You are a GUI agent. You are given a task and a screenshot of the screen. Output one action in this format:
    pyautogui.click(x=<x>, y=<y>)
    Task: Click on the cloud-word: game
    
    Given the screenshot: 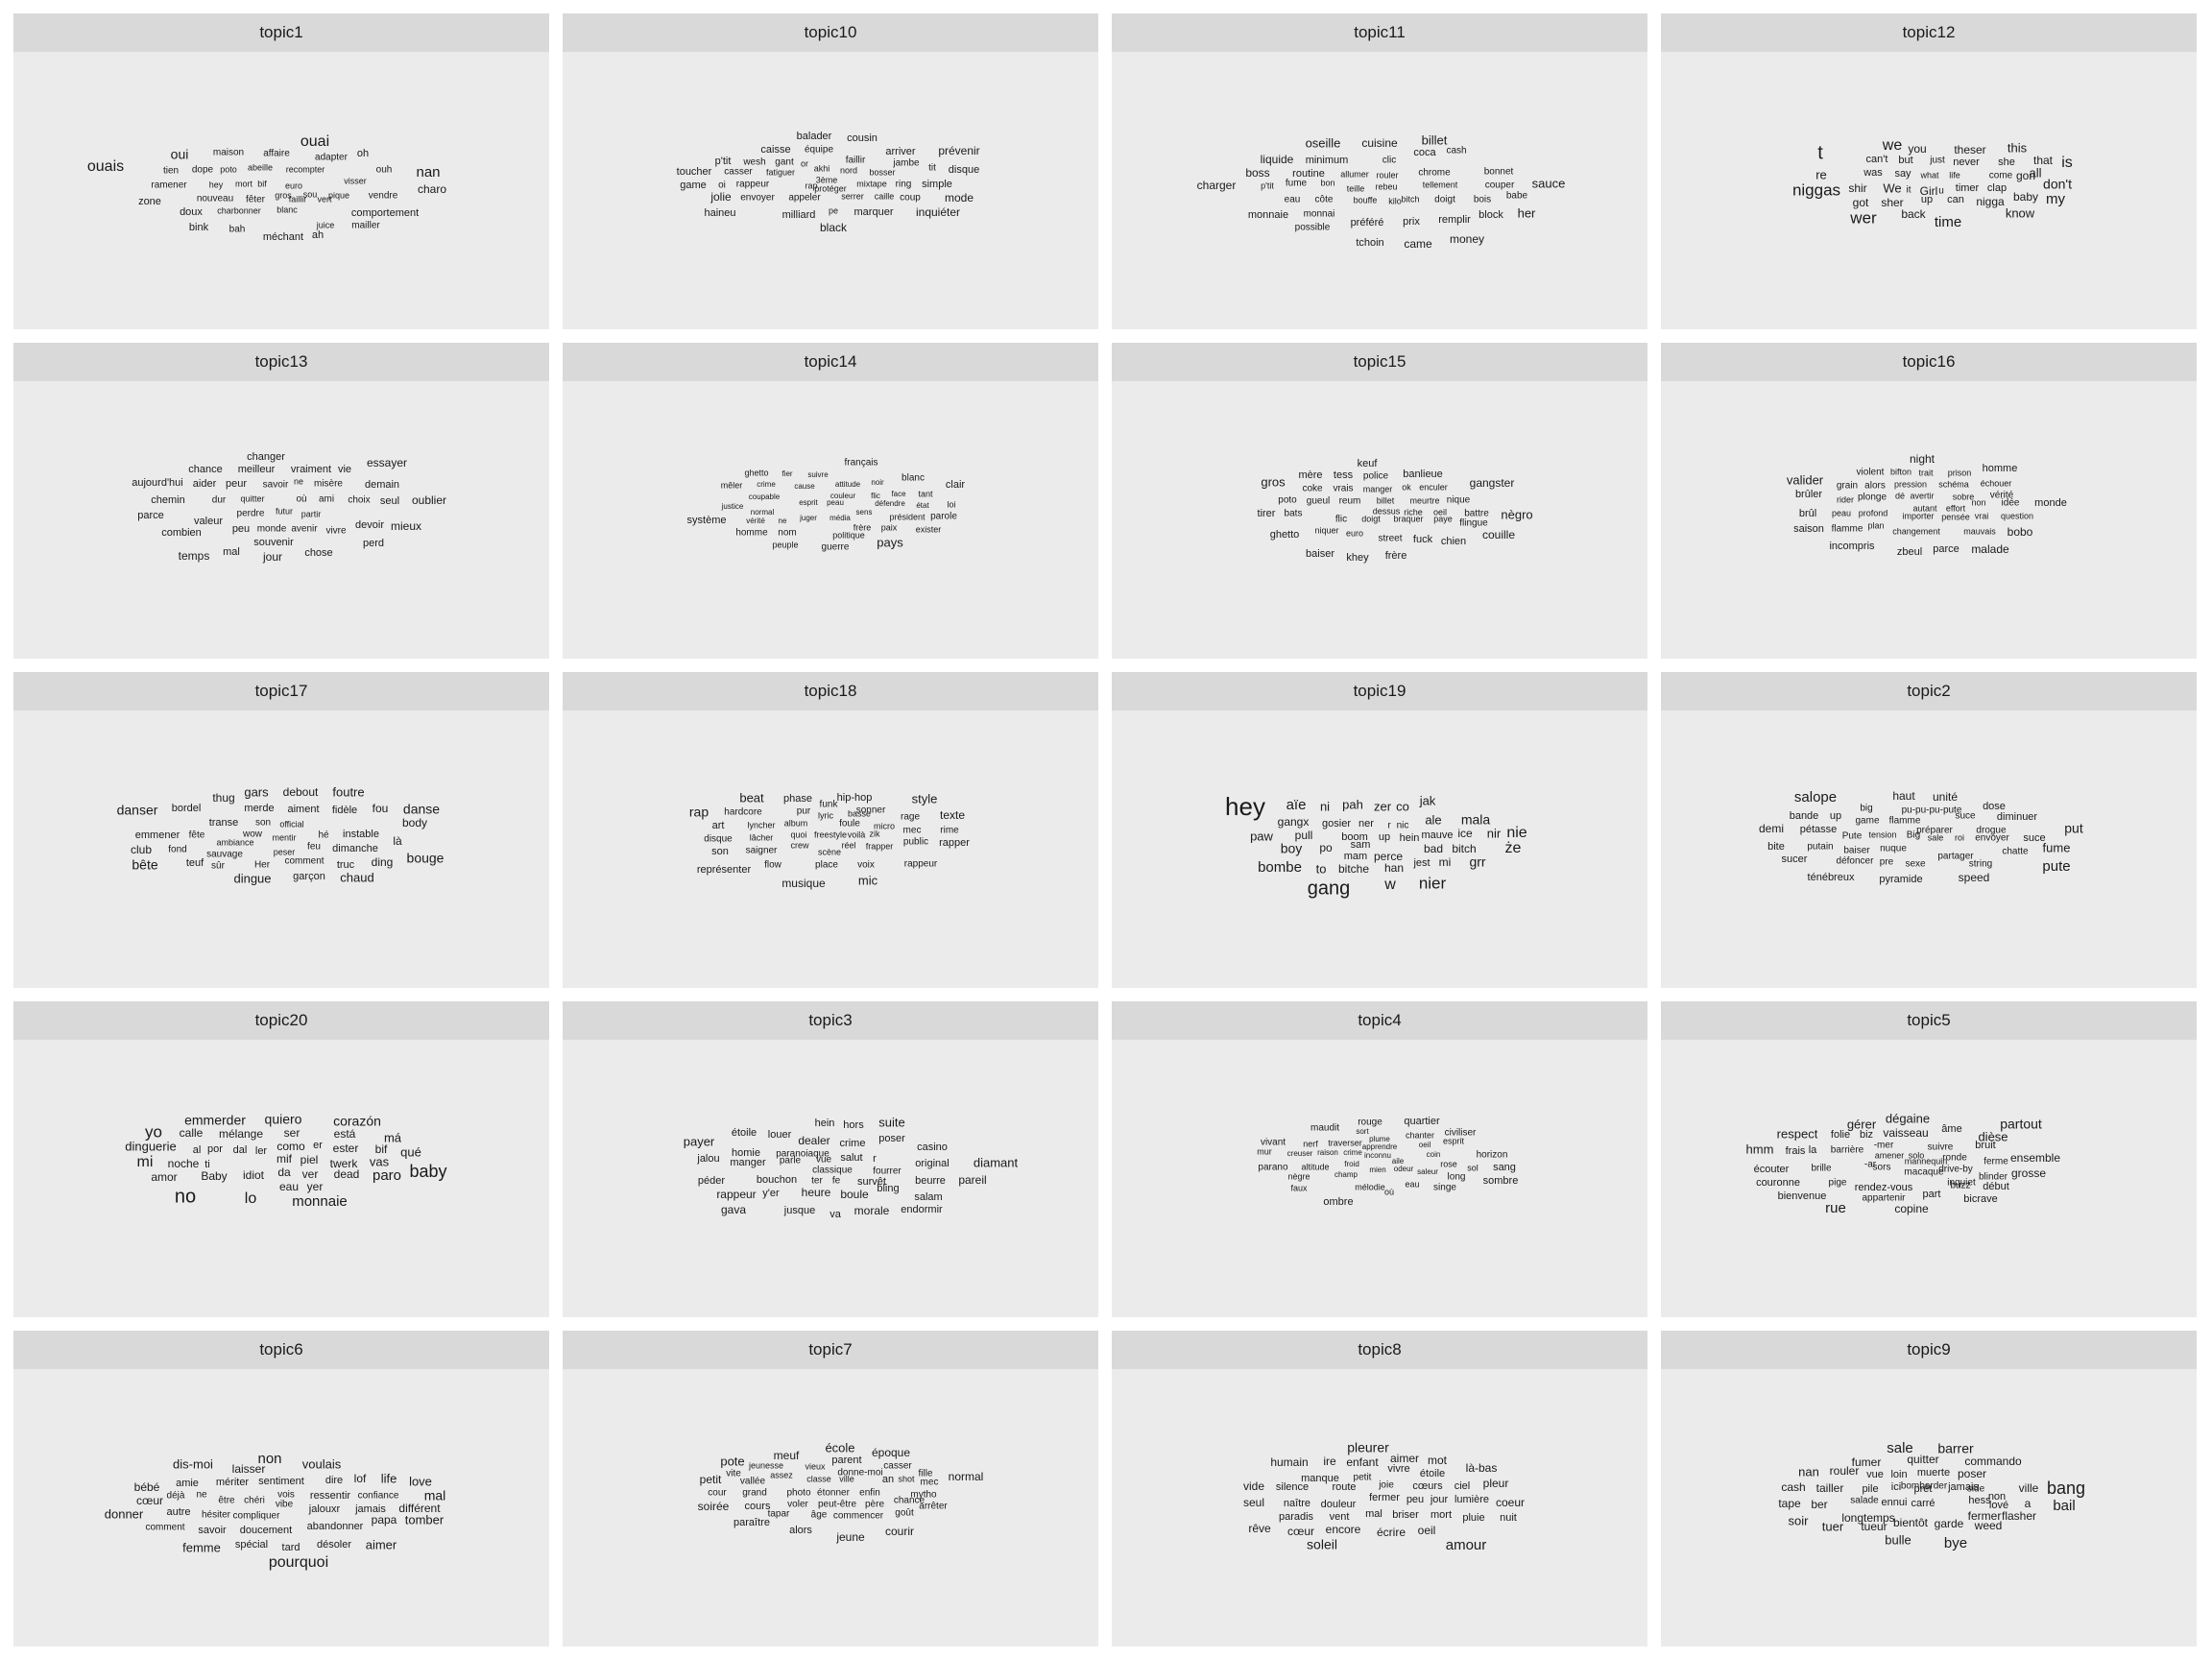 What is the action you would take?
    pyautogui.click(x=1867, y=821)
    